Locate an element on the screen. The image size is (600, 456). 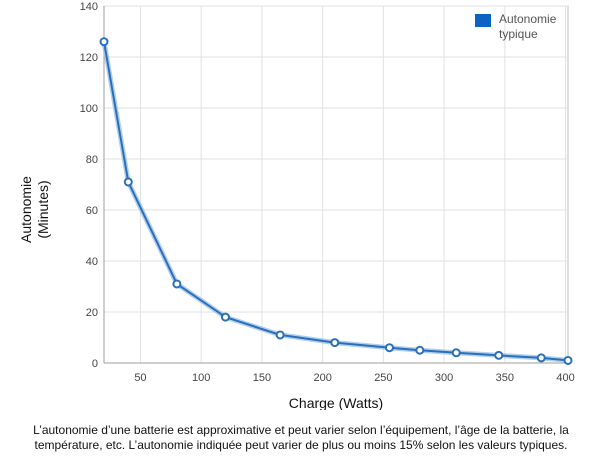
legend-label: Autonomie typique is located at coordinates (528, 26).